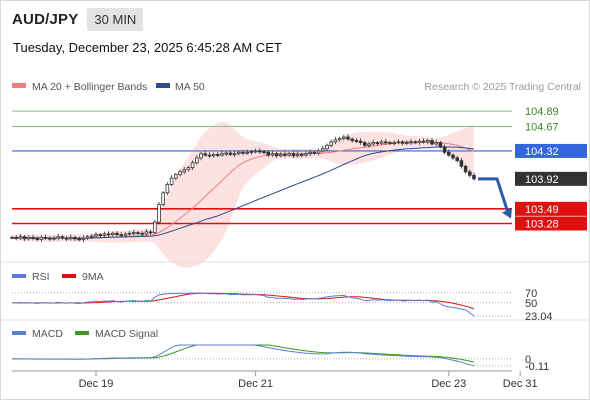 This screenshot has width=590, height=400. What do you see at coordinates (89, 87) in the screenshot?
I see `ma20-legend-label: MA 20 + Bollinger Bands` at bounding box center [89, 87].